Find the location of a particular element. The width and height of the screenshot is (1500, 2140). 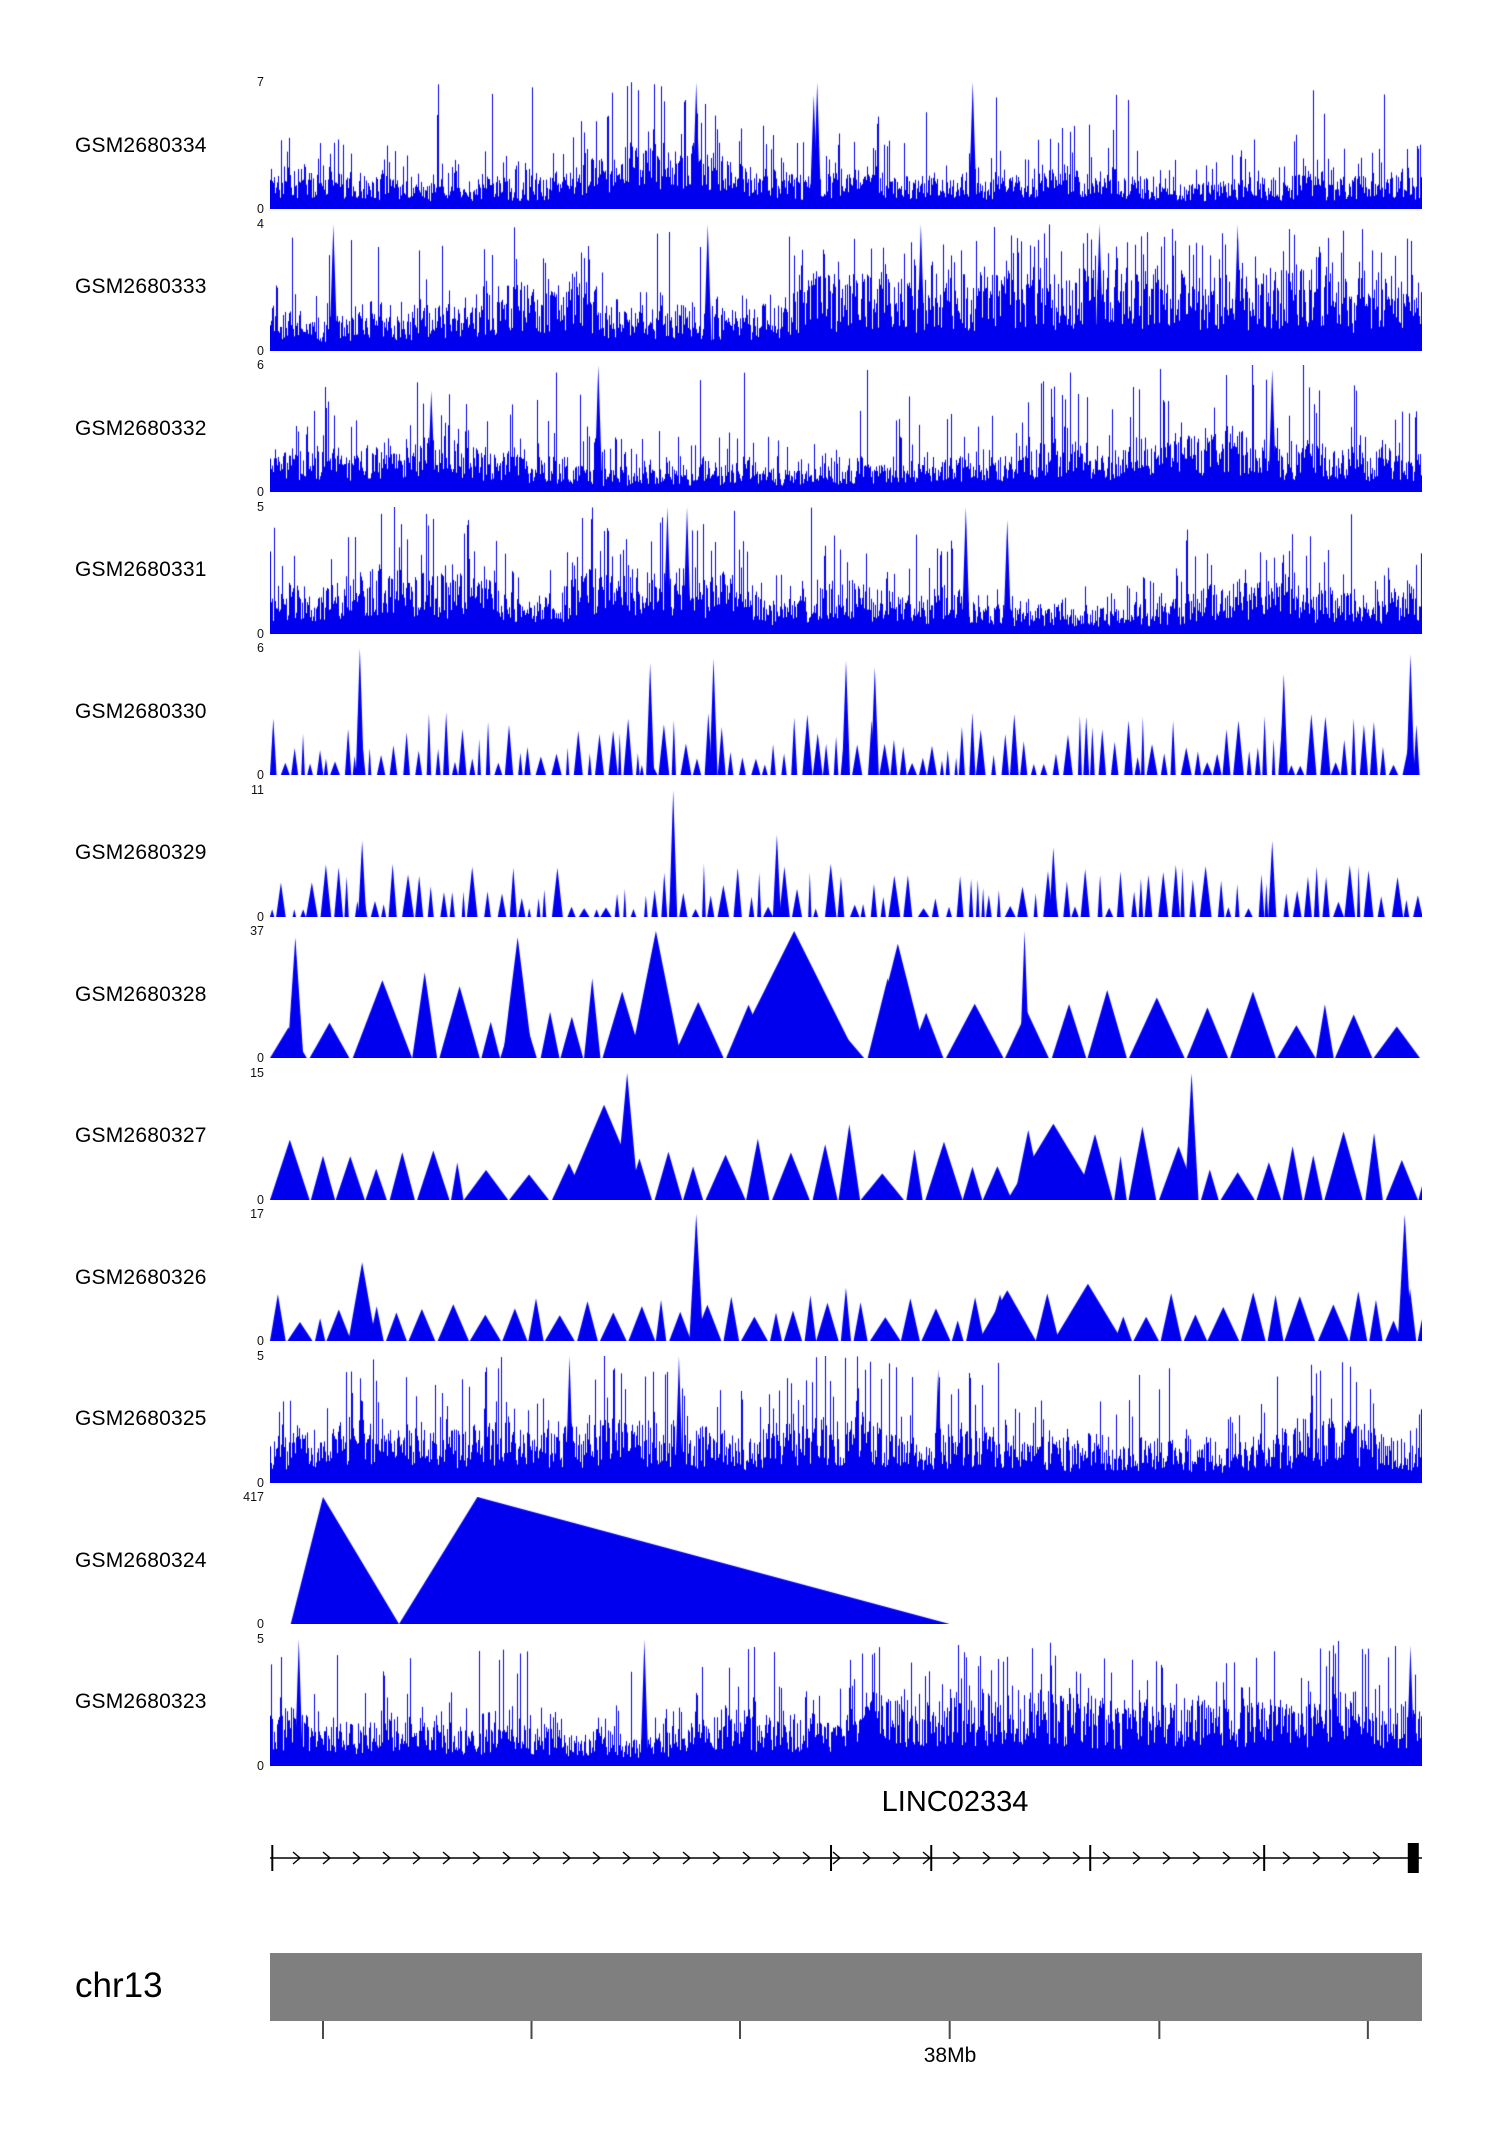

track-plot: 7 0 is located at coordinates (839, 145).